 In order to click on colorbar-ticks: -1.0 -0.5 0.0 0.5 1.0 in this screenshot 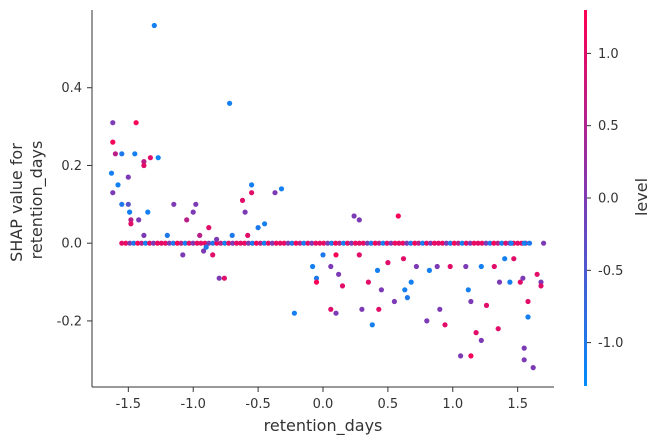, I will do `click(605, 199)`.